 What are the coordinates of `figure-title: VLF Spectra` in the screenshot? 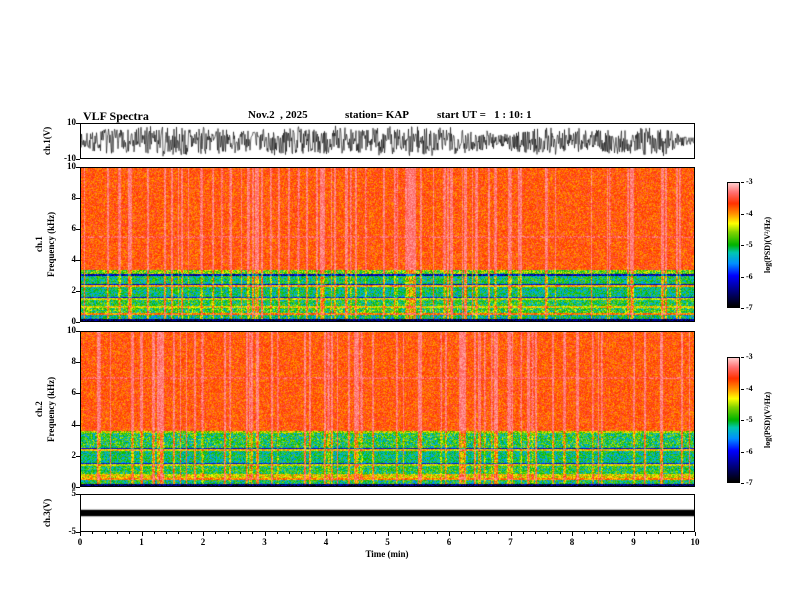 It's located at (116, 116).